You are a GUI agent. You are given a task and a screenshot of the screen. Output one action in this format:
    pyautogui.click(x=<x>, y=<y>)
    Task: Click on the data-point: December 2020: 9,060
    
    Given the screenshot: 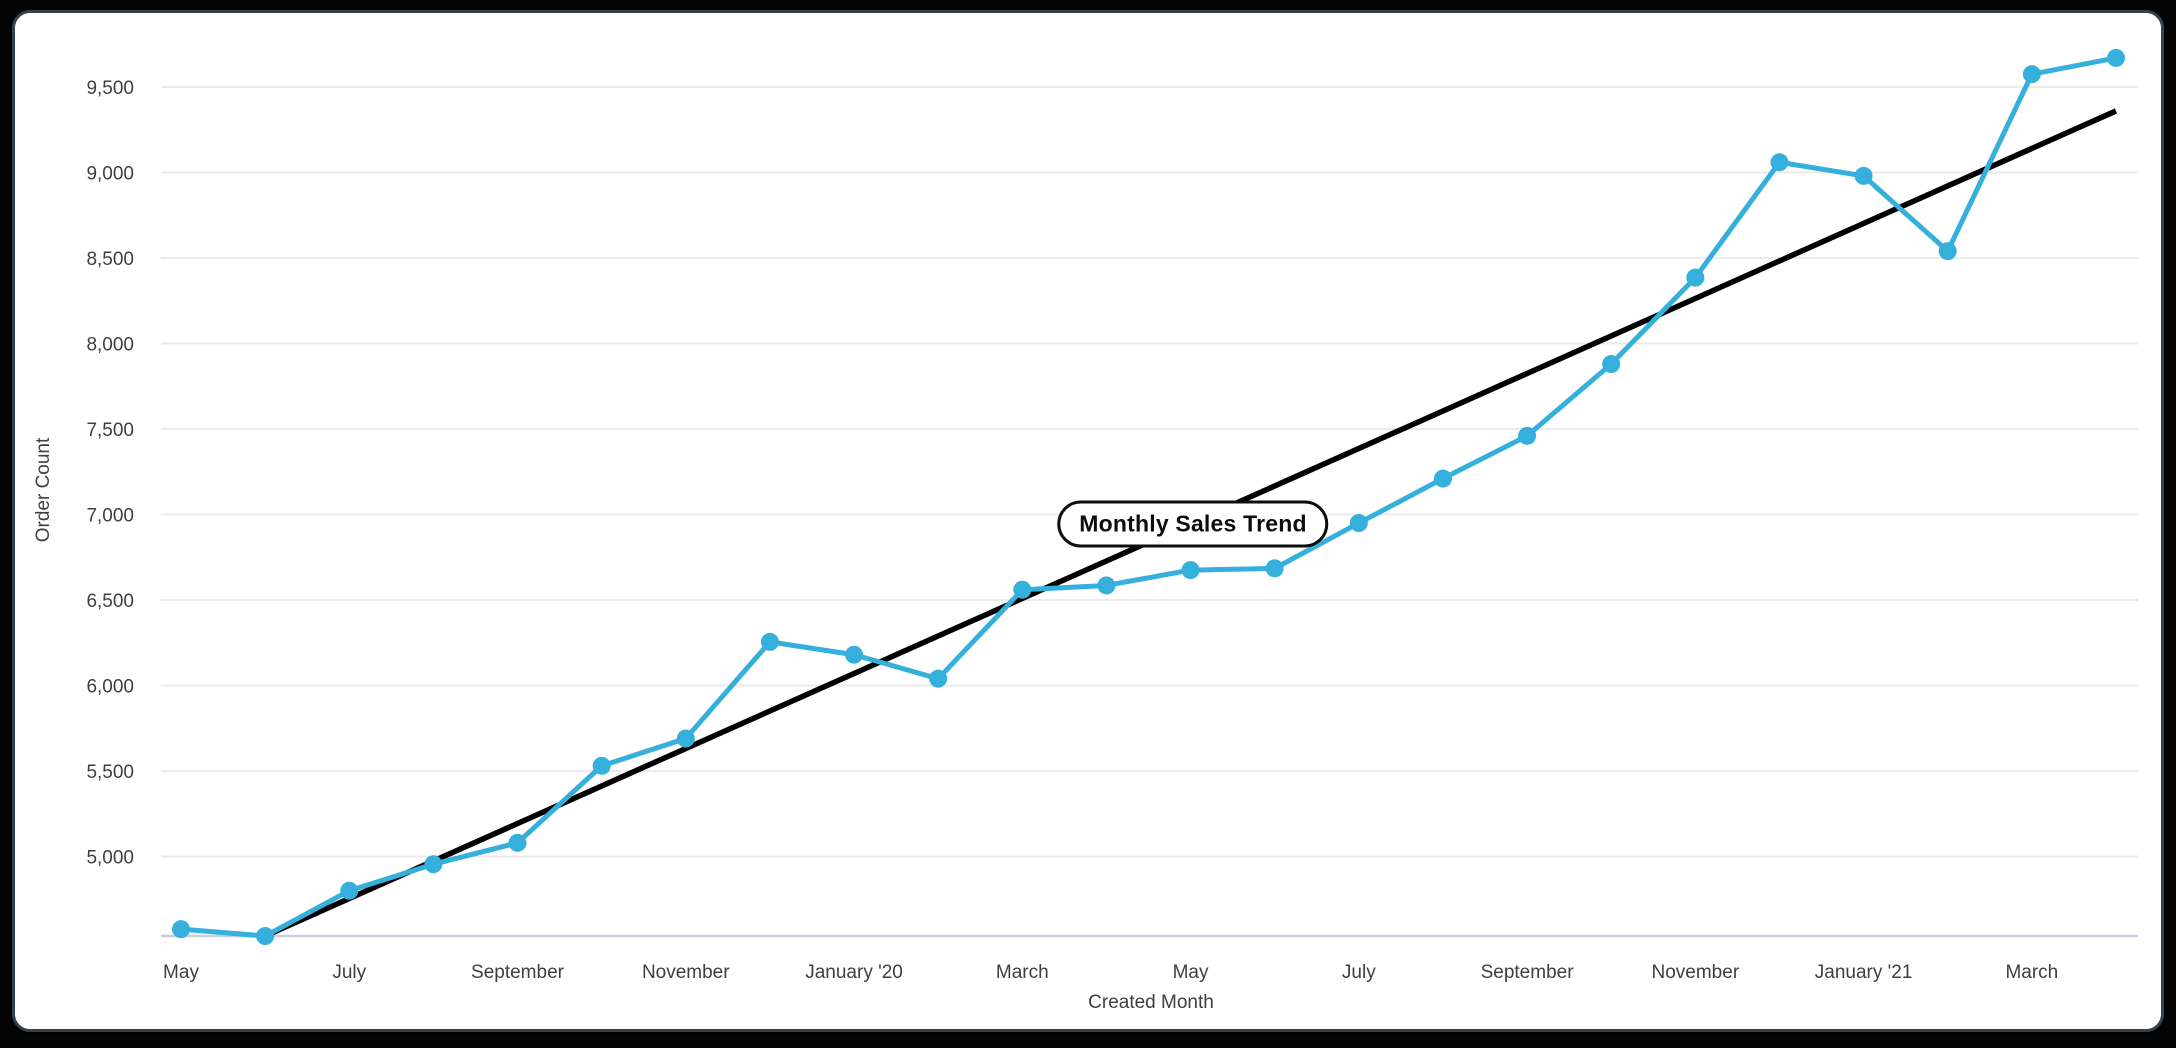 What is the action you would take?
    pyautogui.click(x=1779, y=162)
    